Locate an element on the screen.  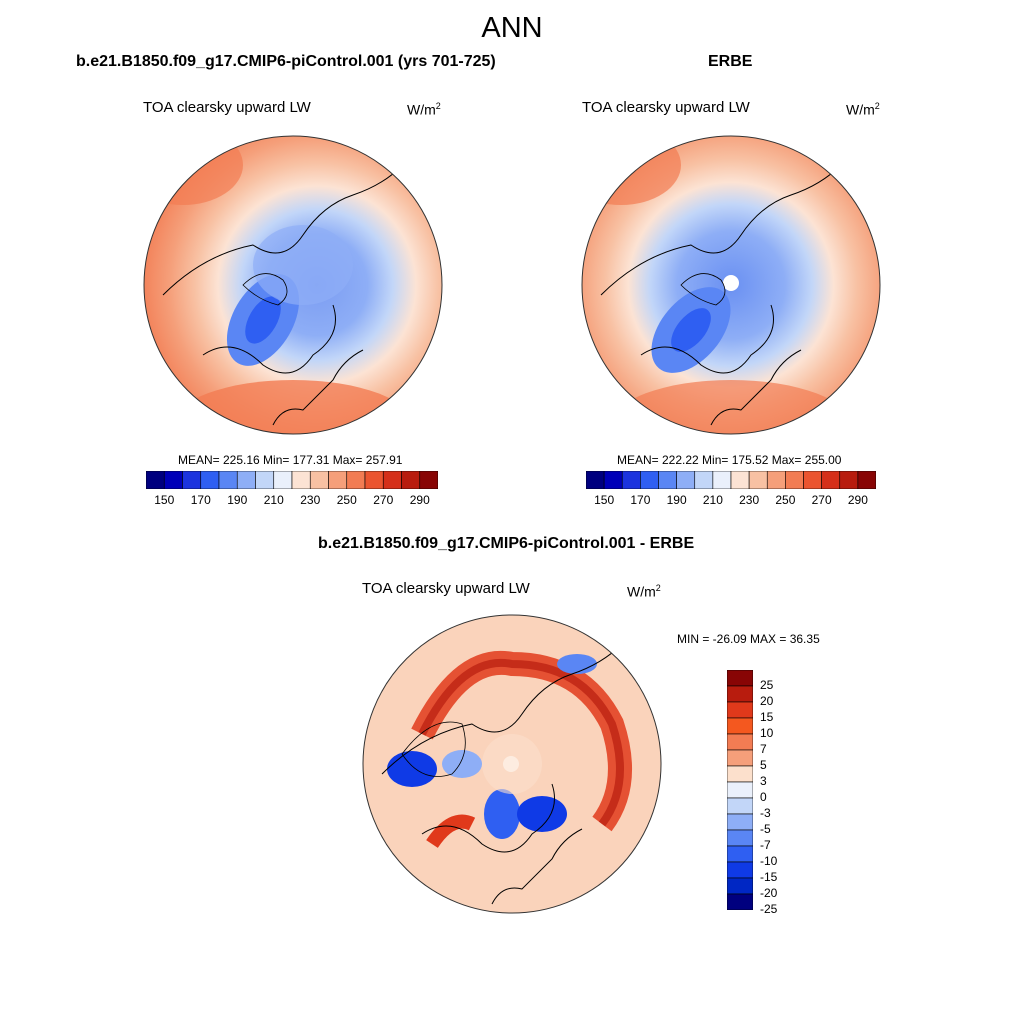
panel-1-colorbar is located at coordinates (292, 480).